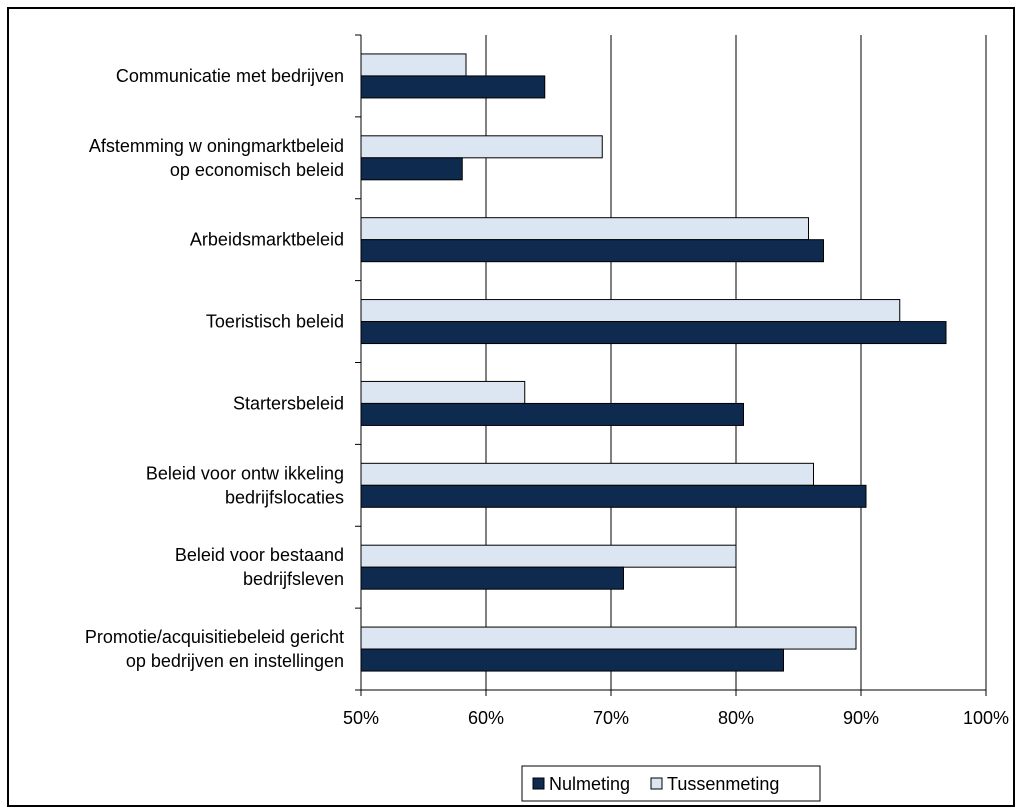  I want to click on x-tick-label: 100%, so click(986, 718).